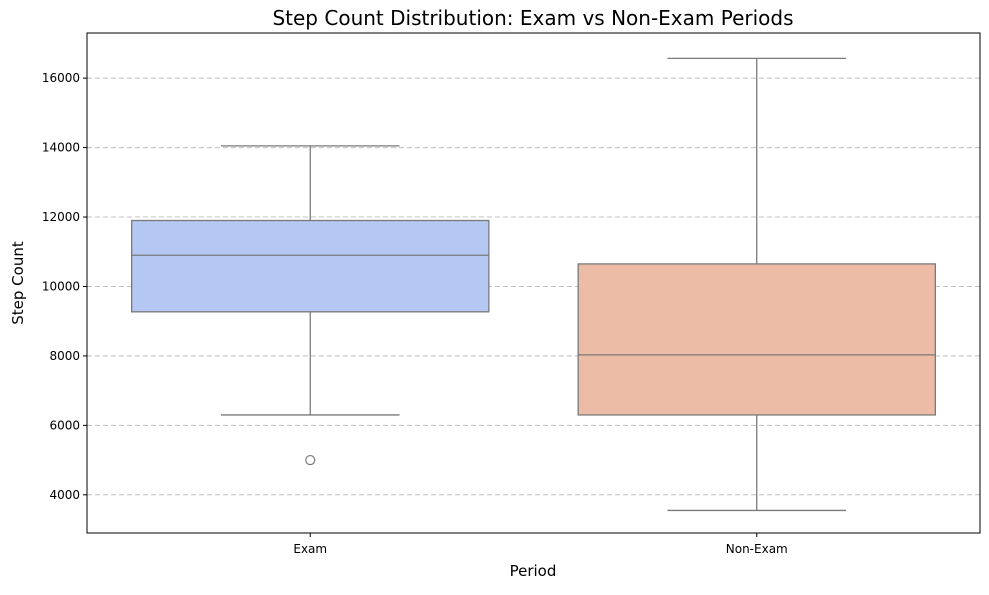 This screenshot has width=989, height=595. I want to click on outlier-point, so click(310, 460).